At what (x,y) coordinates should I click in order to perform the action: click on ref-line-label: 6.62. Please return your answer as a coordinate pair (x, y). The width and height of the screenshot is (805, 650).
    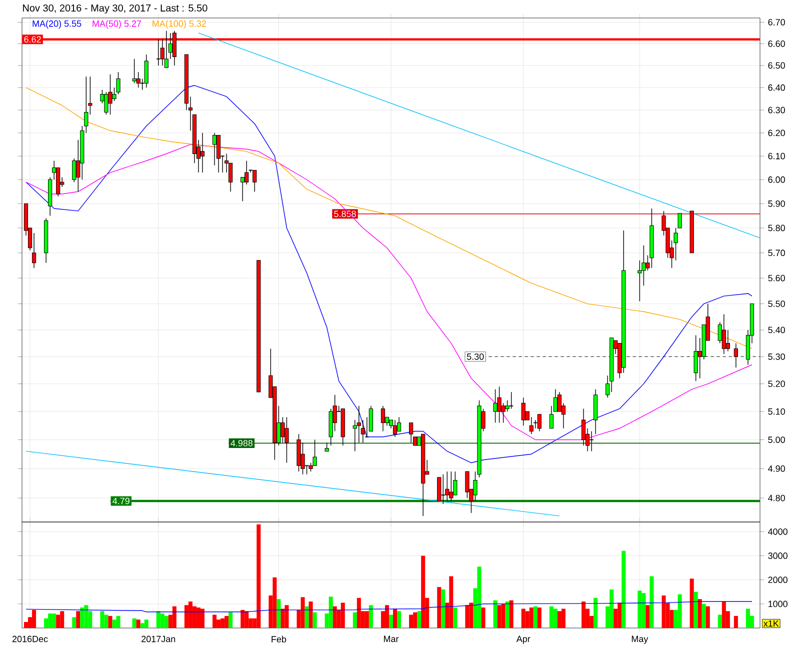
    Looking at the image, I should click on (32, 39).